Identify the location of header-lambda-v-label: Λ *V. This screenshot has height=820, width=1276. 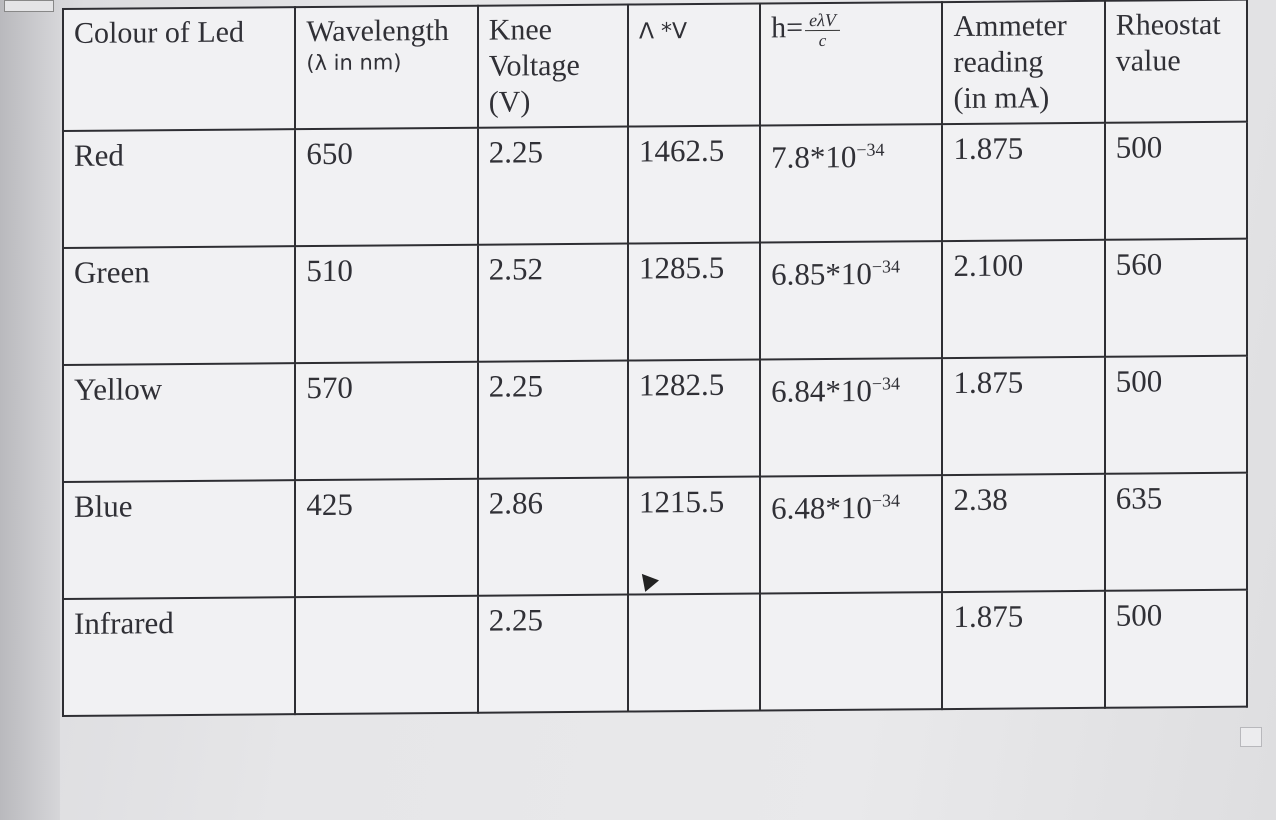
(663, 32).